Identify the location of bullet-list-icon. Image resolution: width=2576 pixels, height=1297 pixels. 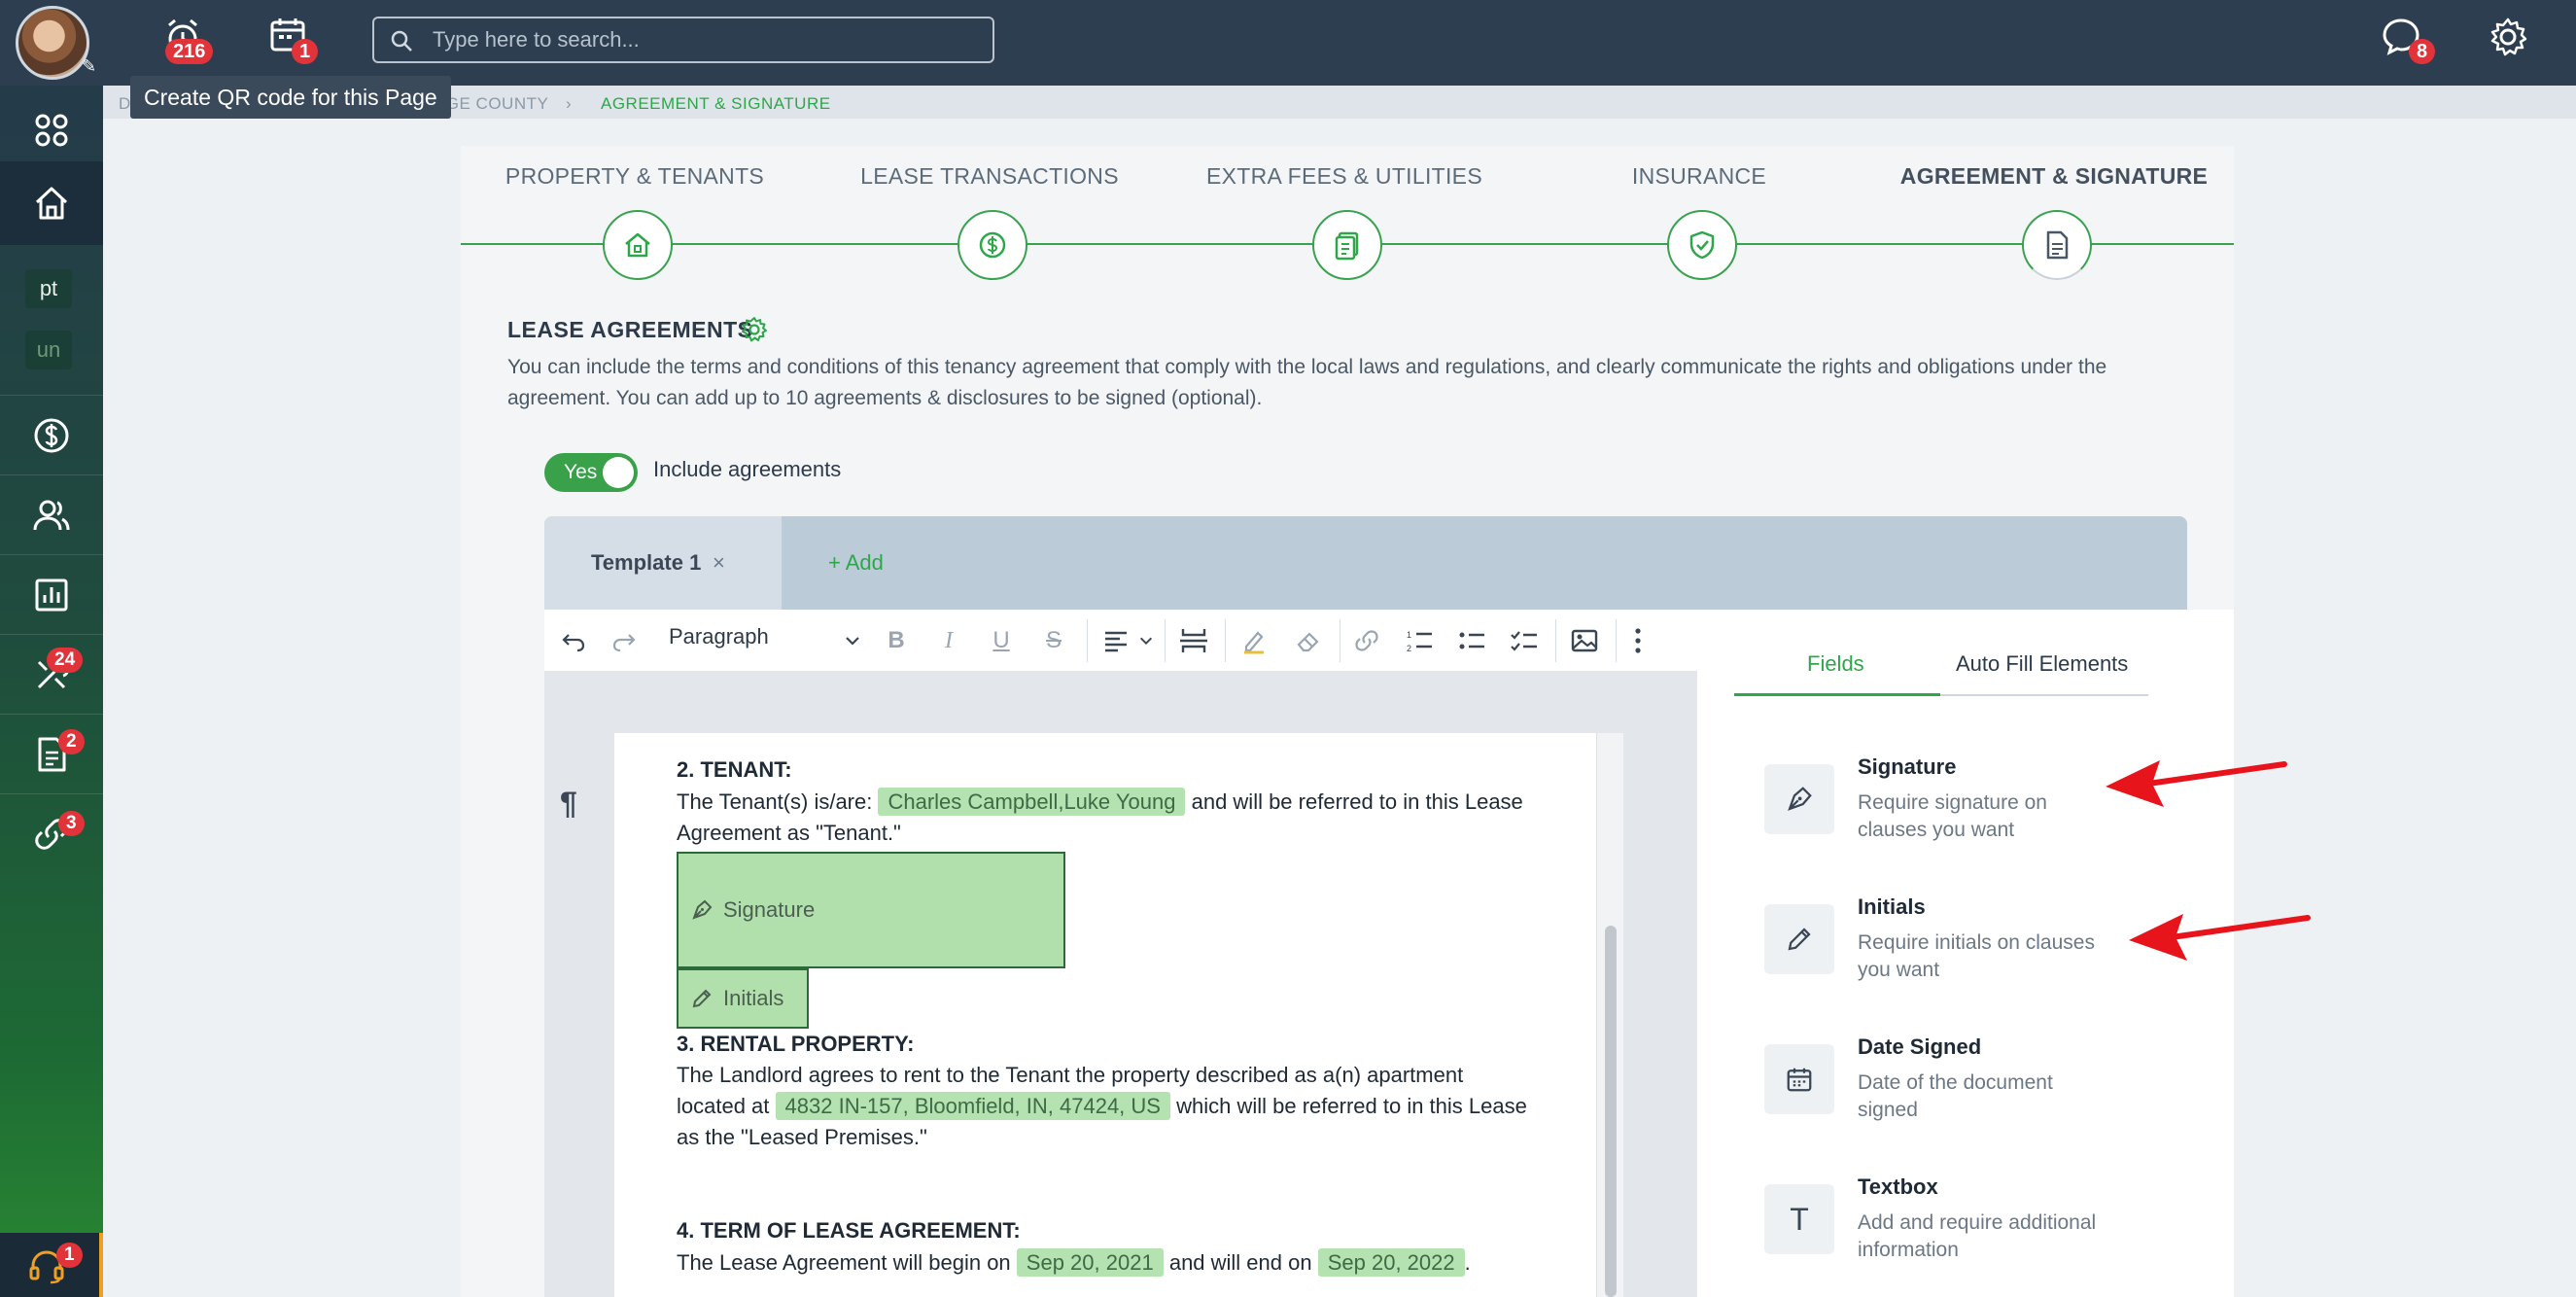
(1471, 640).